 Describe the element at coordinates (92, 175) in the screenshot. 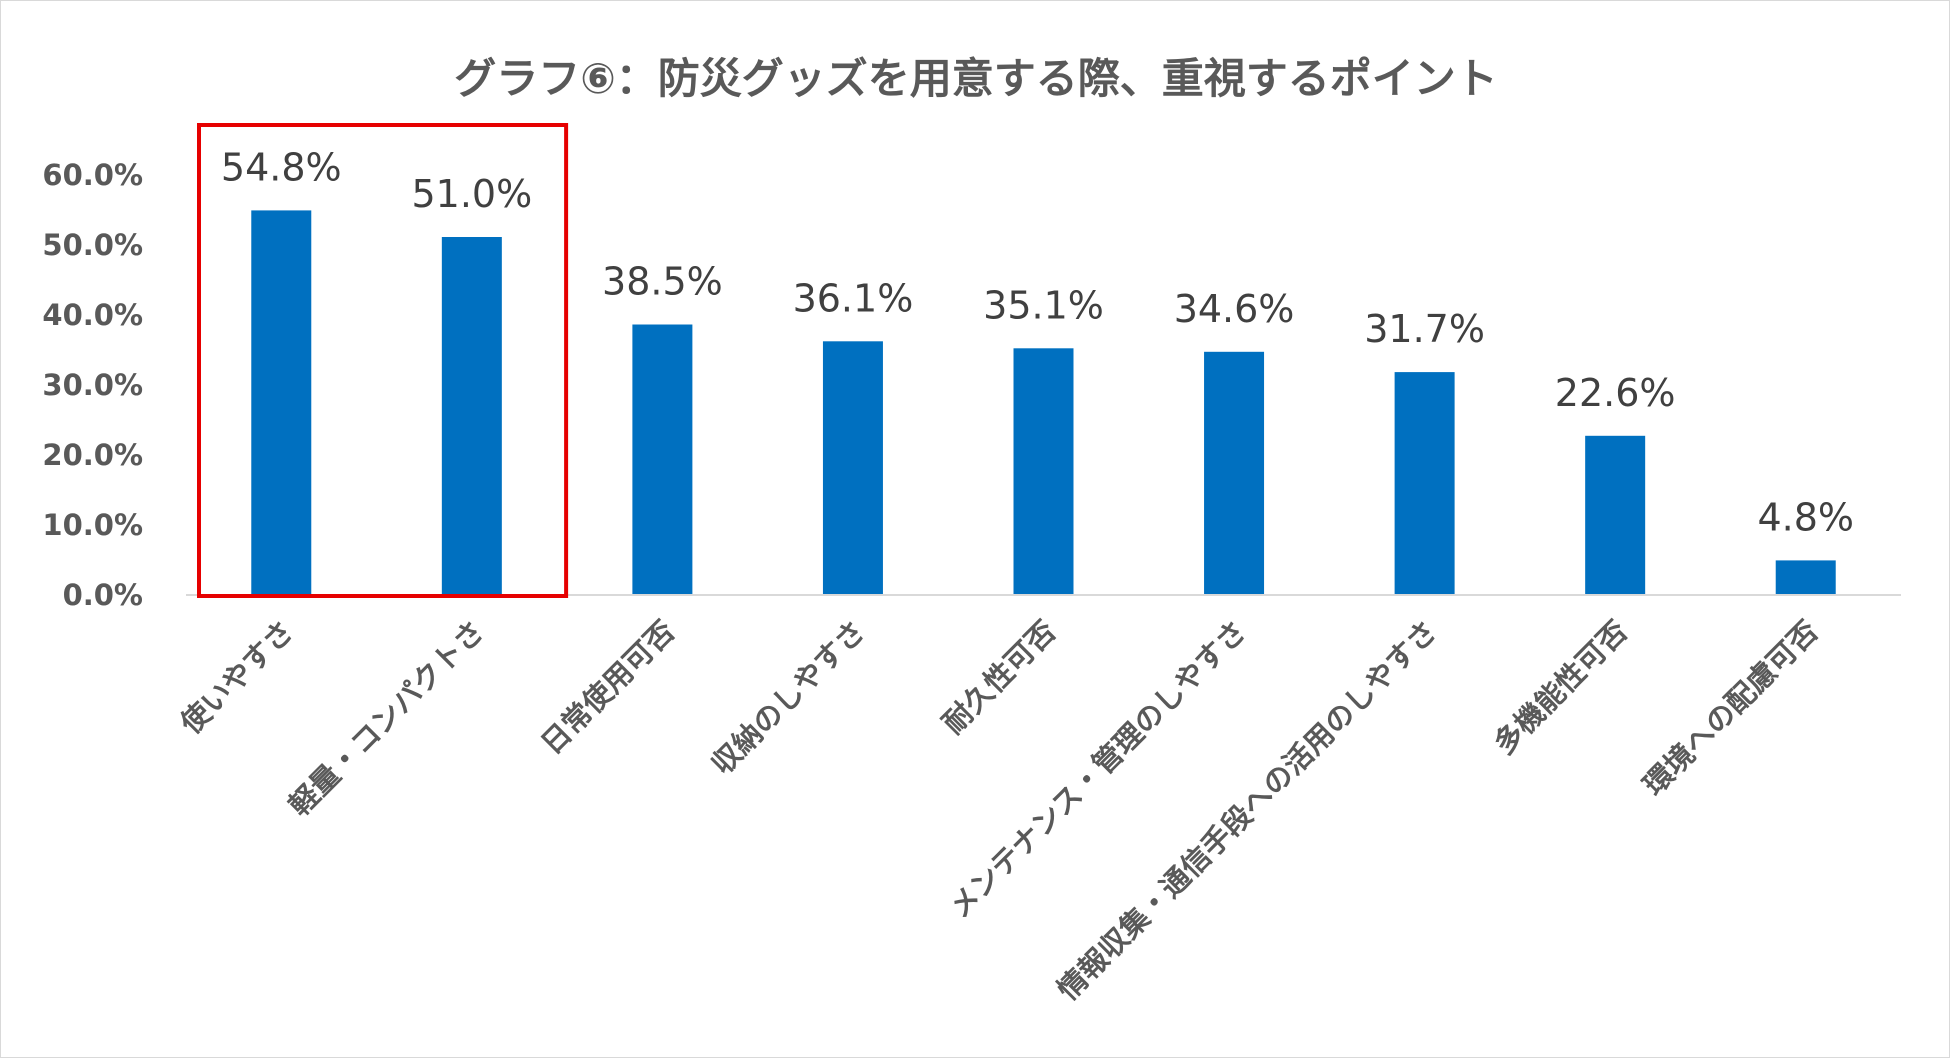

I see `y-tick-label: 60.0%` at that location.